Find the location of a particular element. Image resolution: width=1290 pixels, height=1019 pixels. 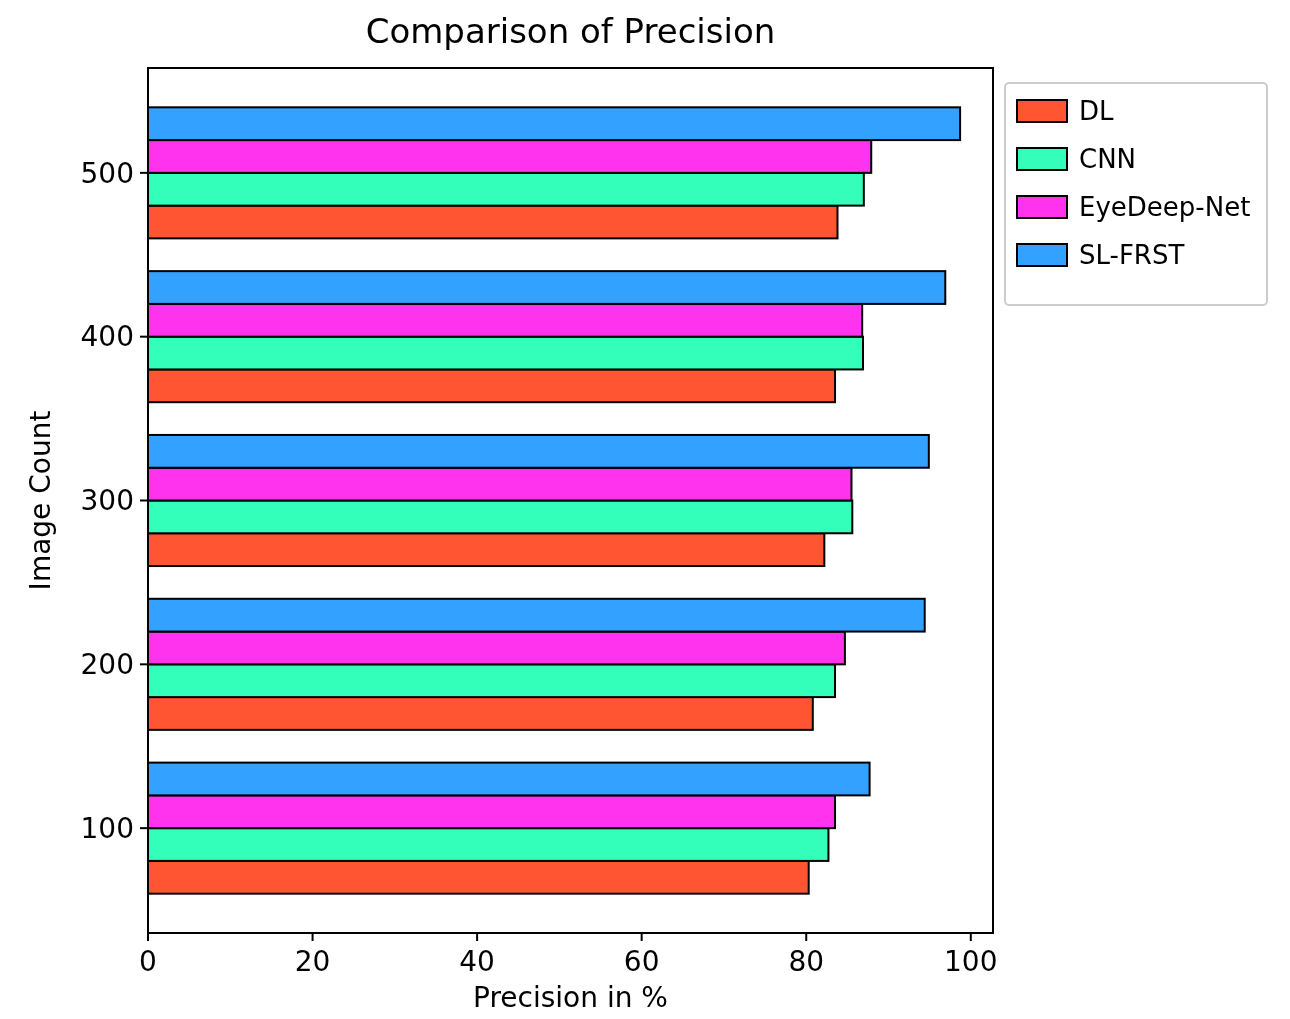

x-tick-label: 80 is located at coordinates (806, 961).